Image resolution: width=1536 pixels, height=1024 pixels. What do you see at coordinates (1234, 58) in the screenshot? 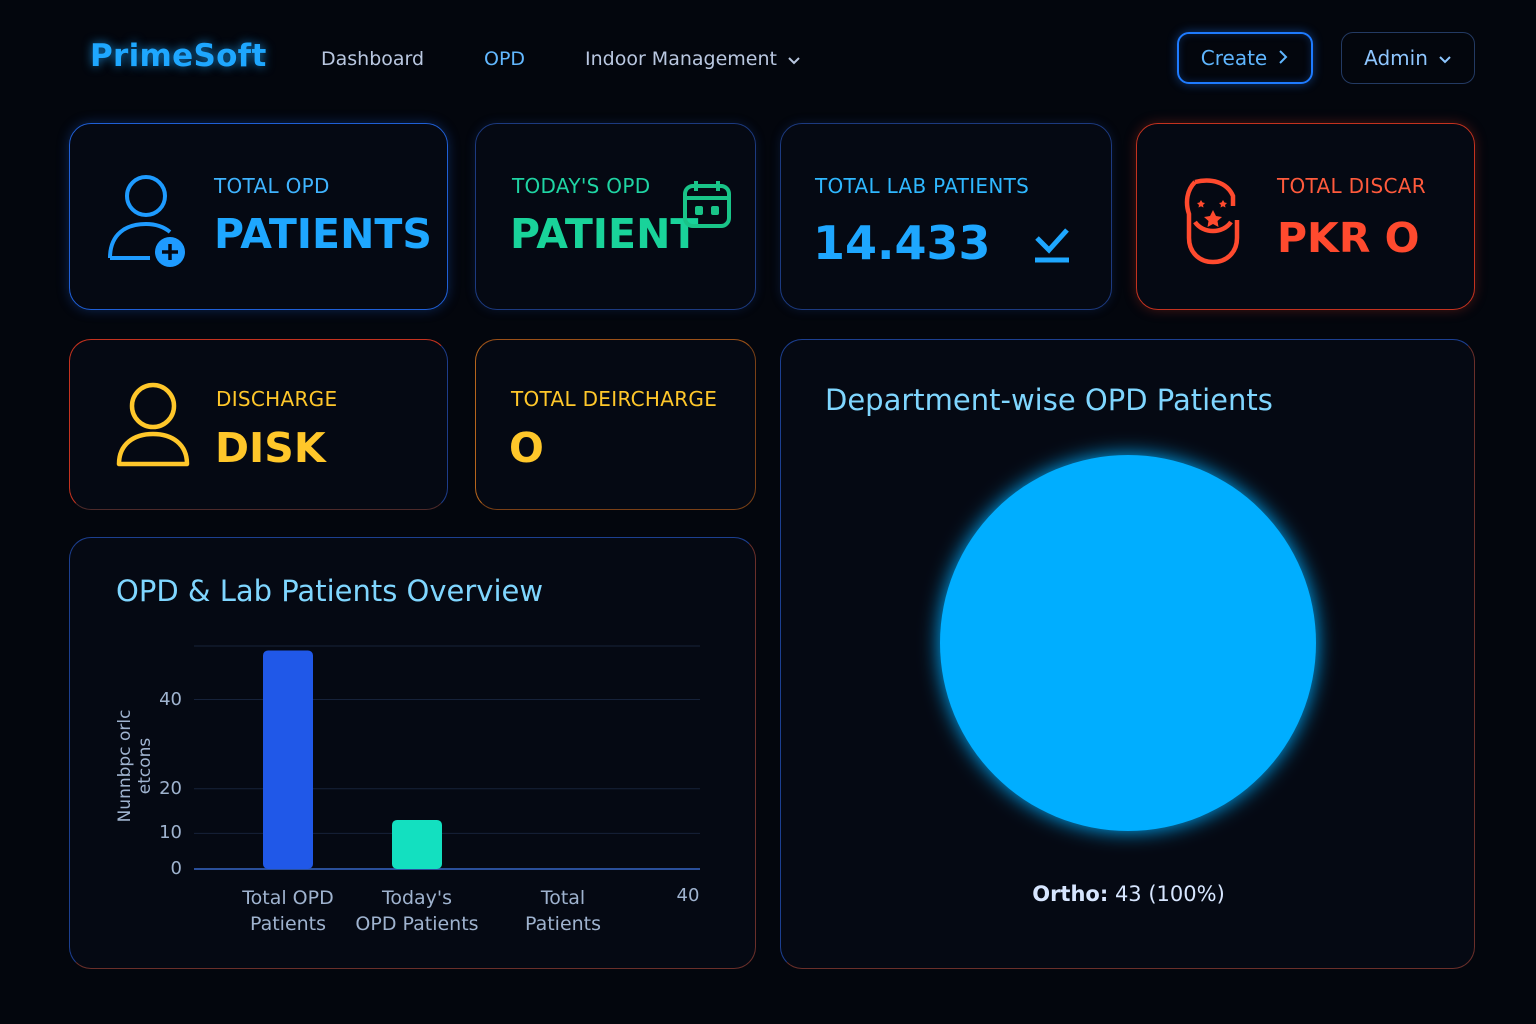
I see `create-button-label: Create` at bounding box center [1234, 58].